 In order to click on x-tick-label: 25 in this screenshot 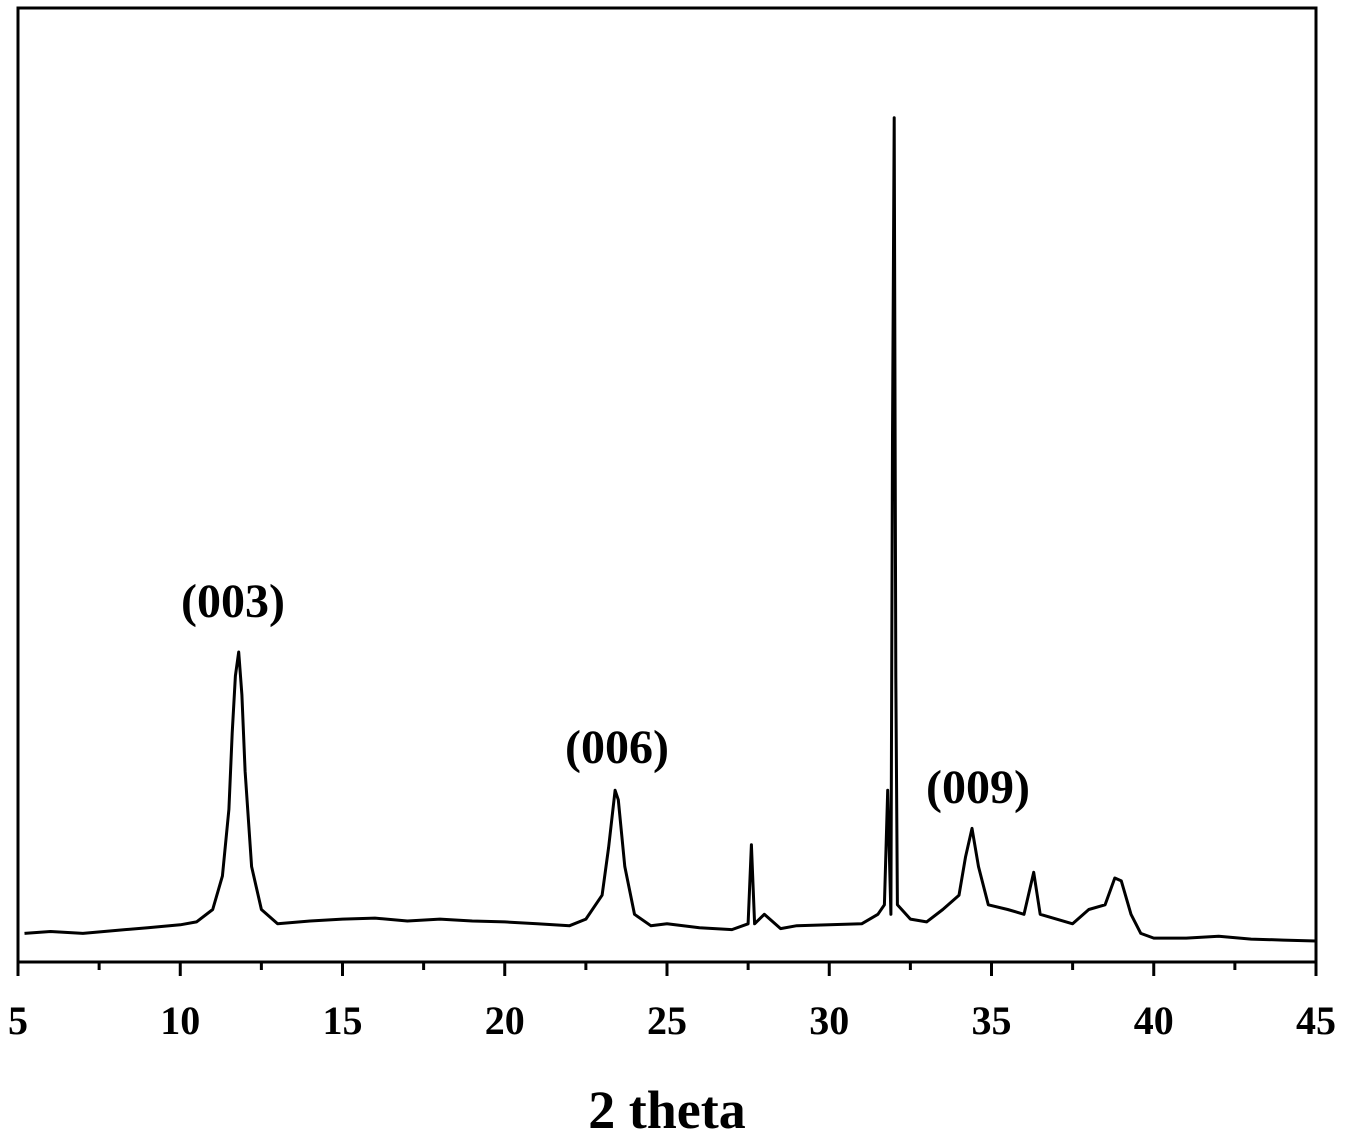, I will do `click(667, 1020)`.